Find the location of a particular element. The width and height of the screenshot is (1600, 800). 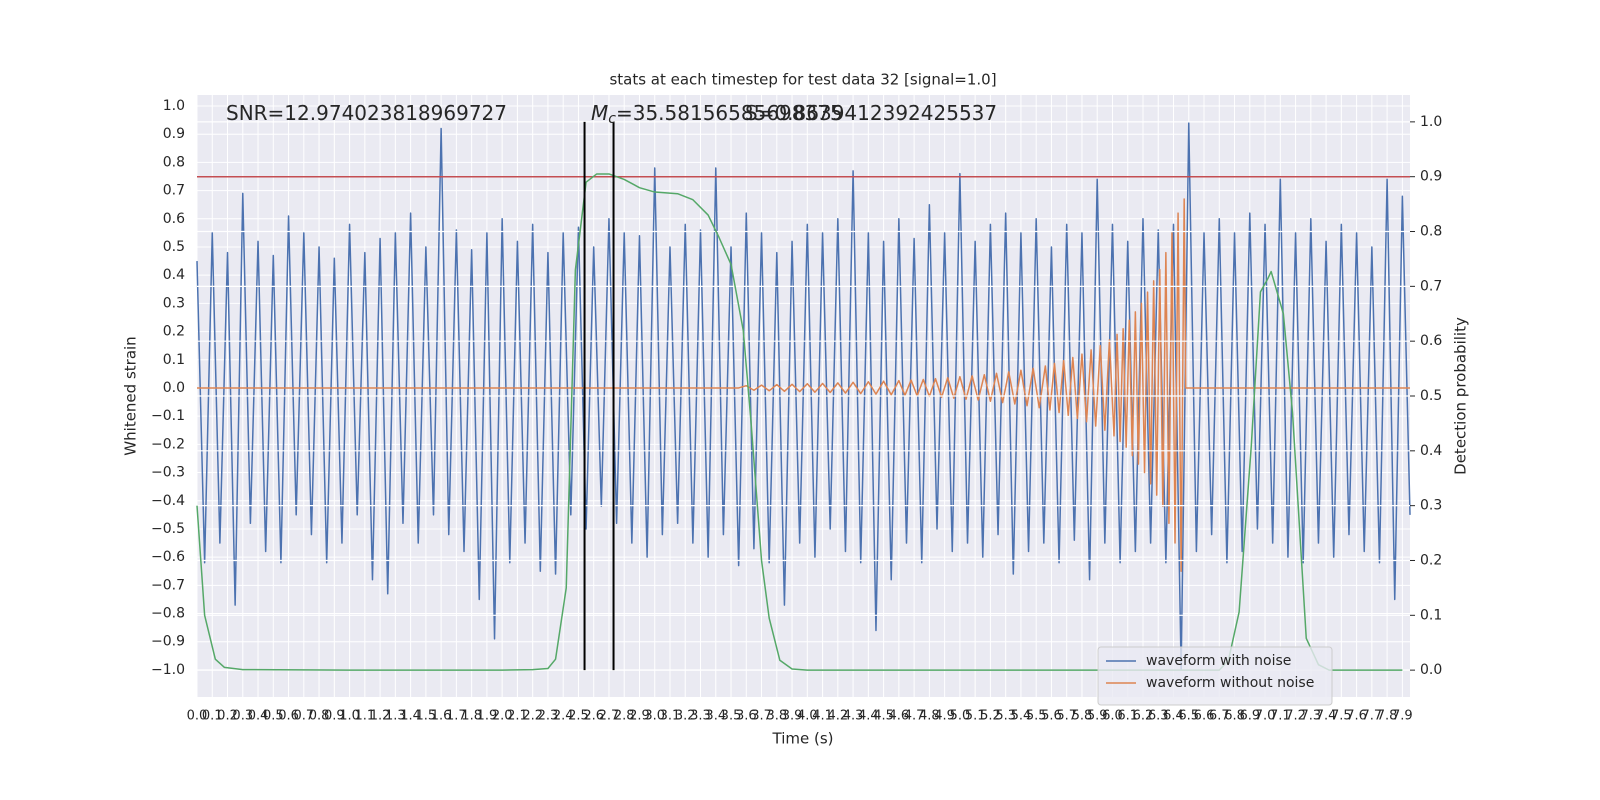

x-tick-label: 1.6 is located at coordinates (441, 716).